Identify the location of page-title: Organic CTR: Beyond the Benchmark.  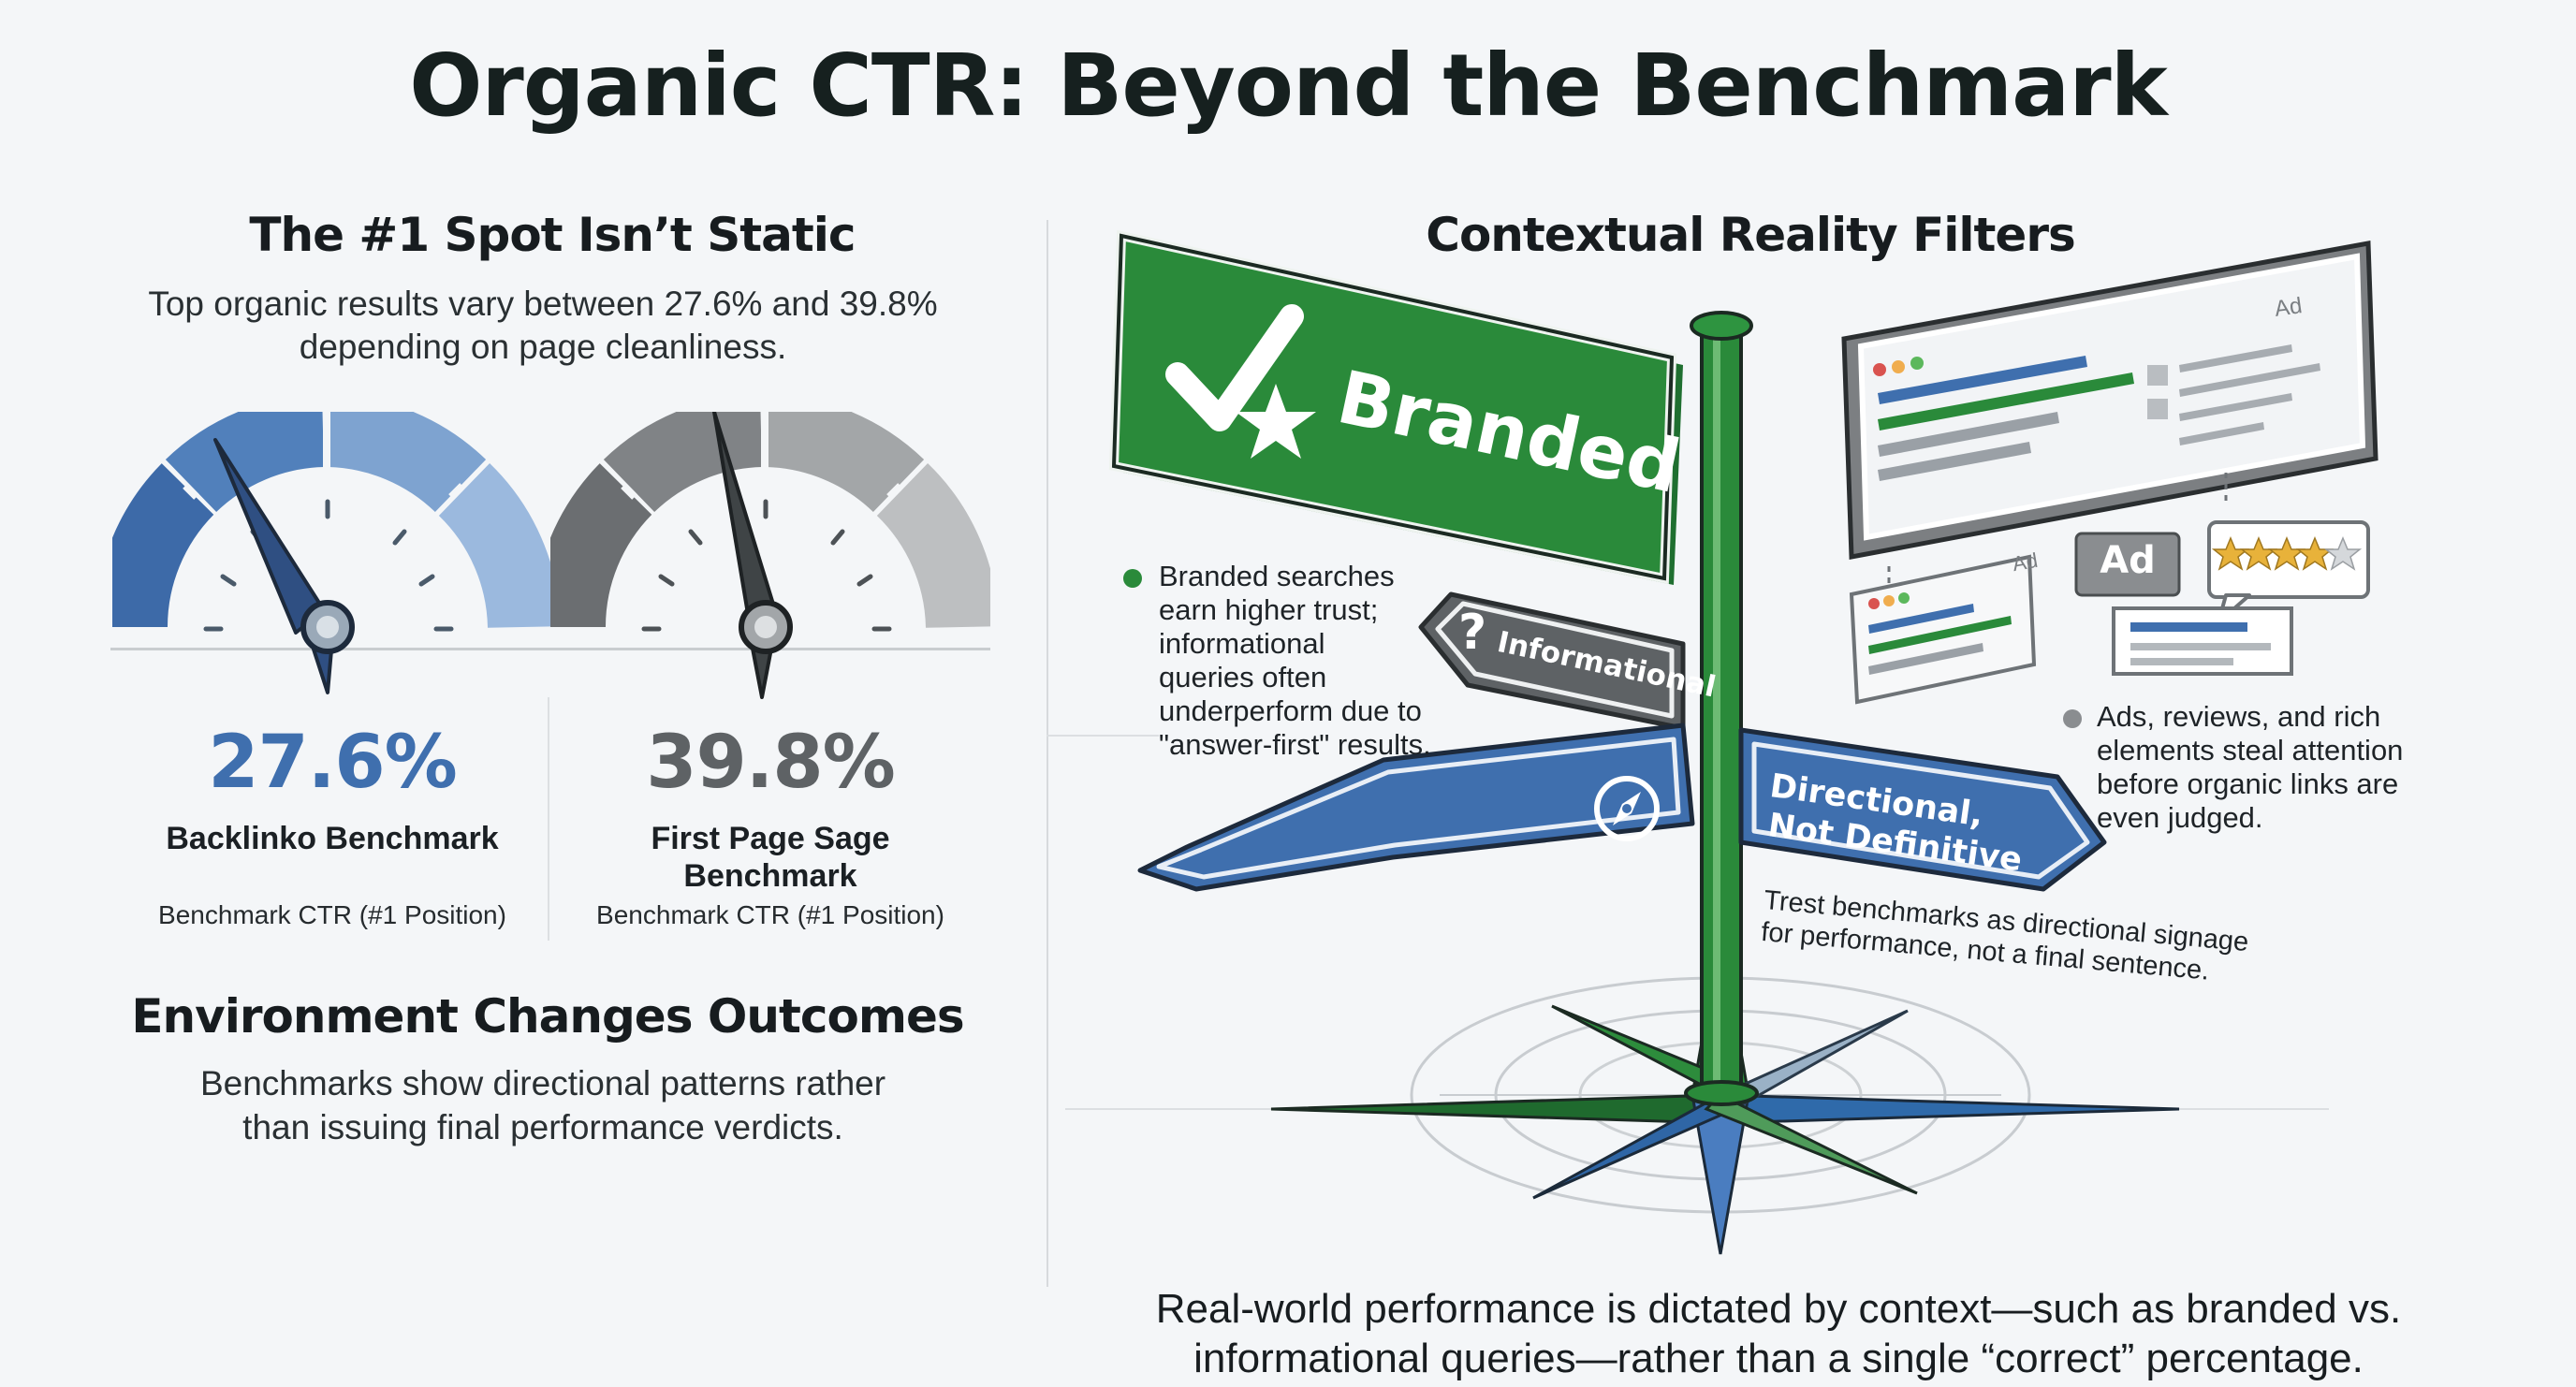
(1288, 86).